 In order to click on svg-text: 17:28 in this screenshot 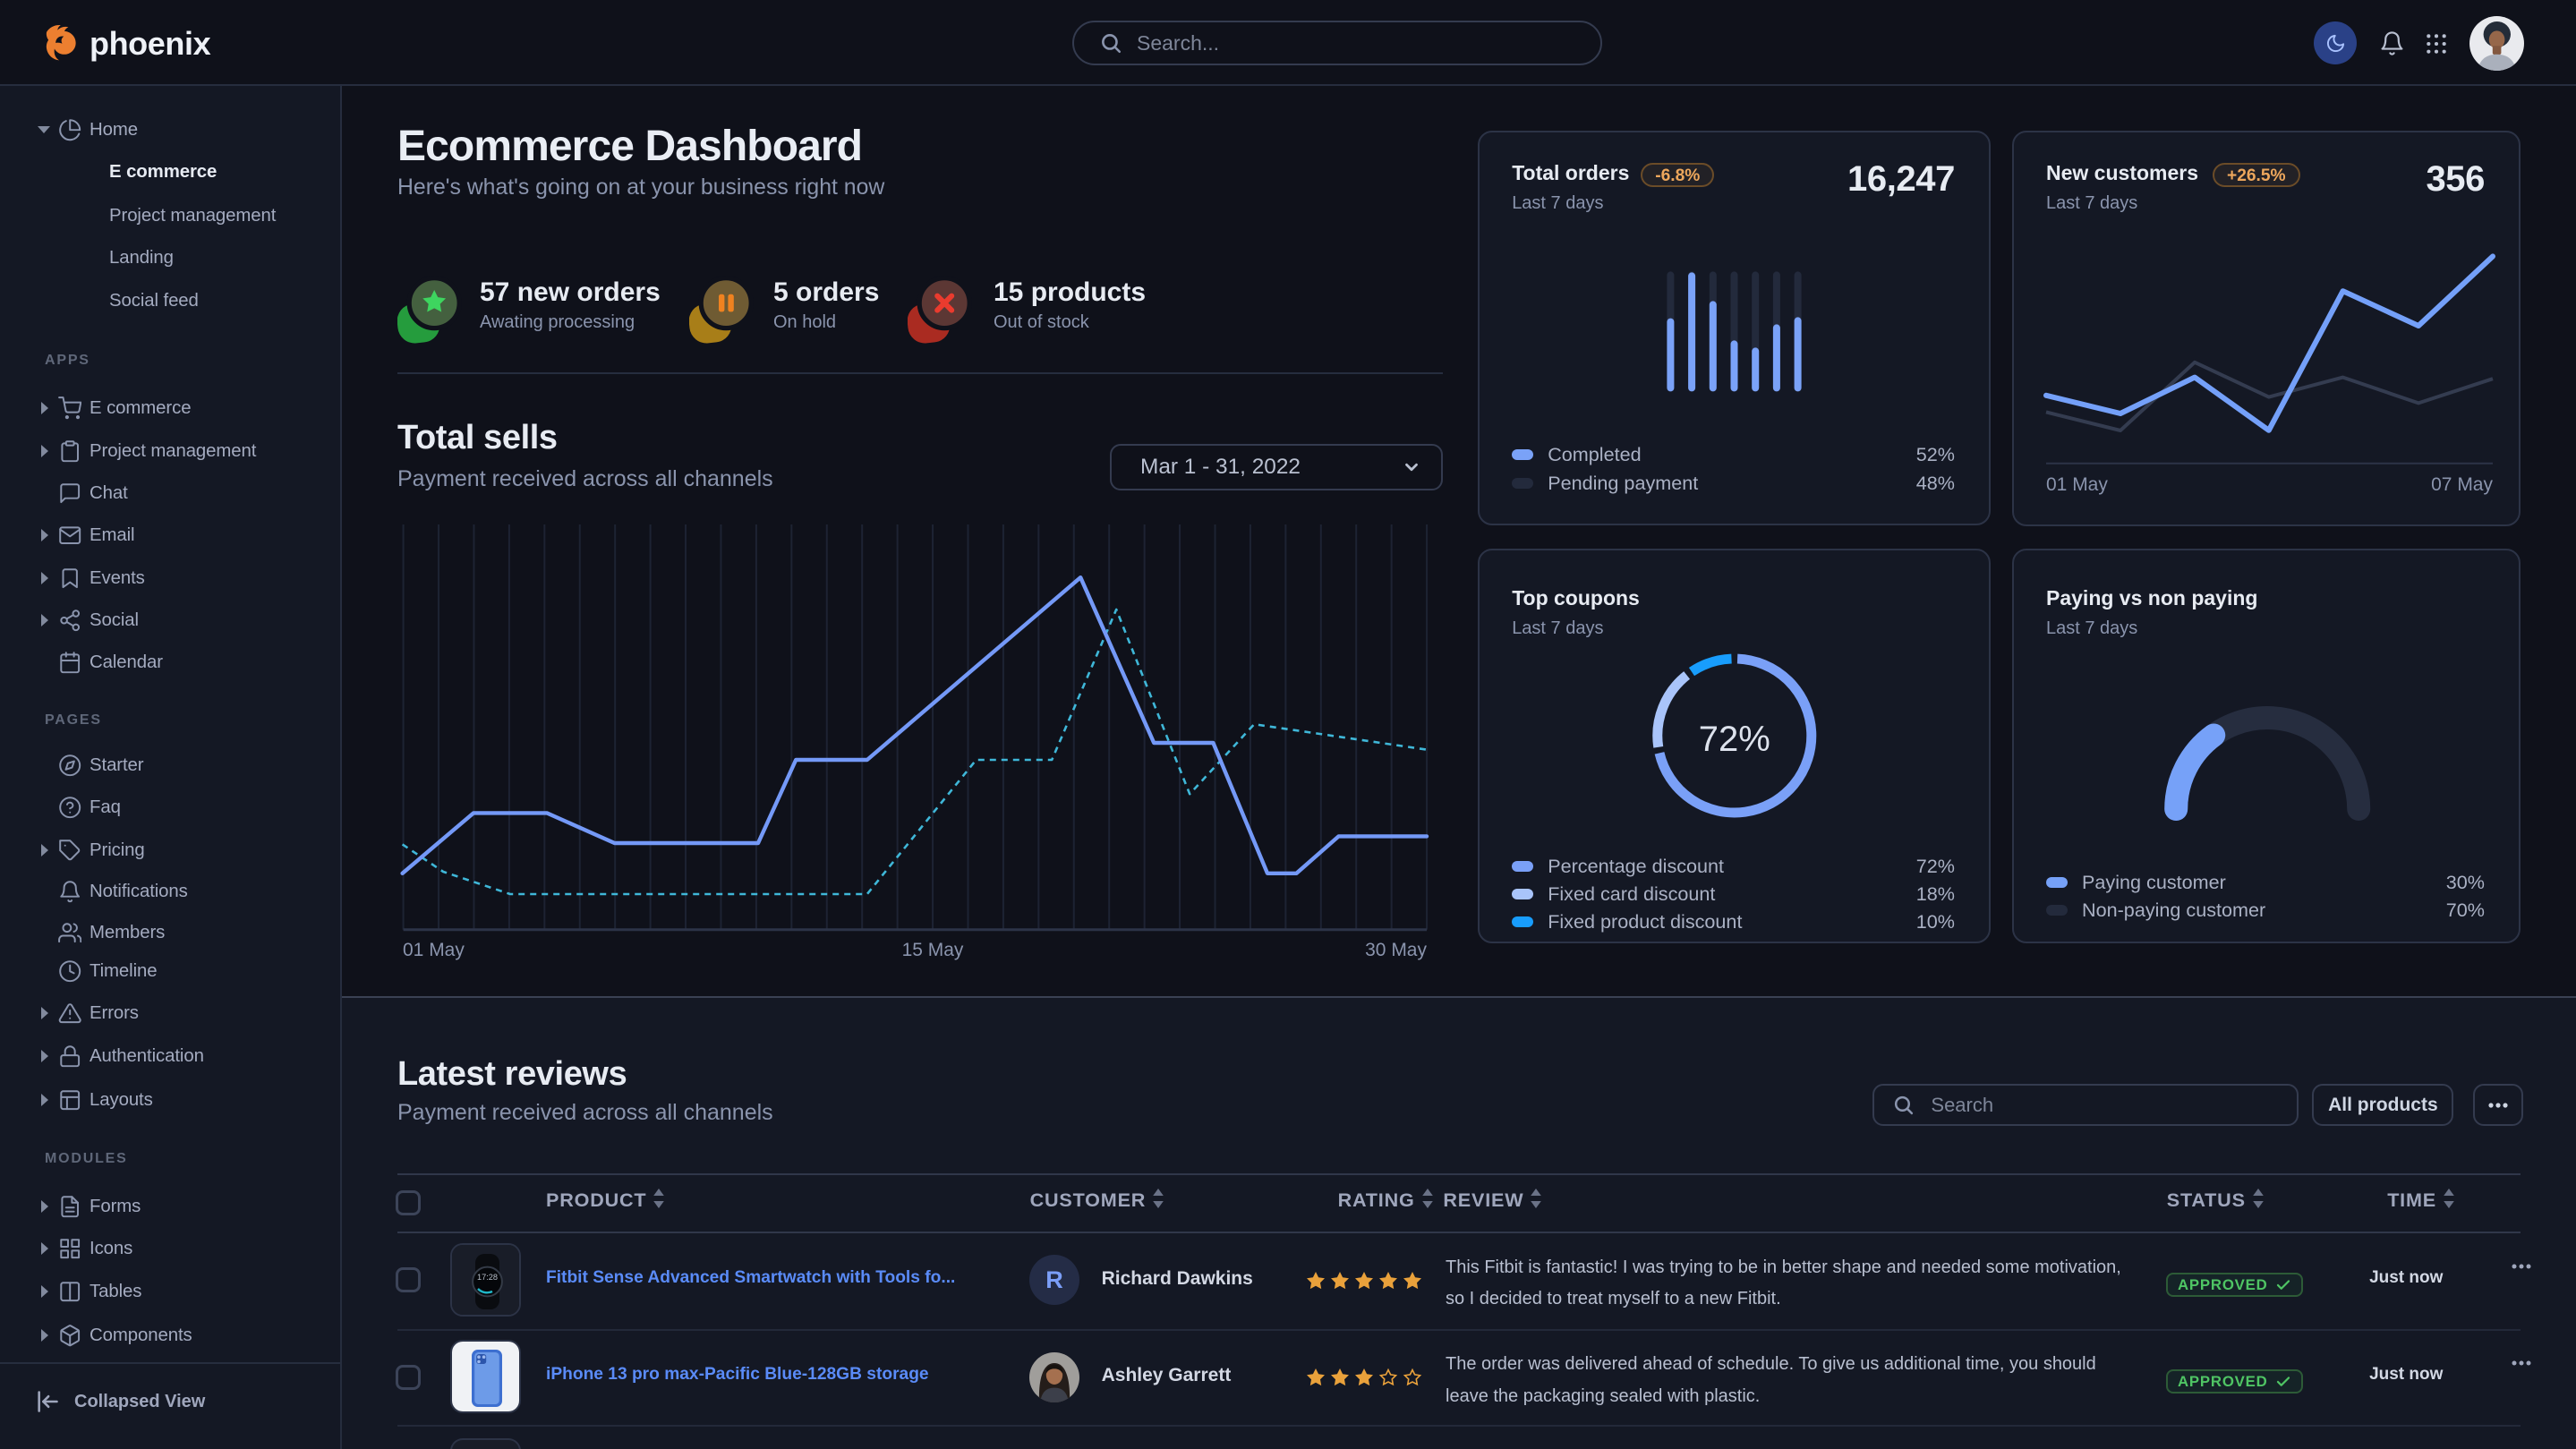, I will do `click(487, 1277)`.